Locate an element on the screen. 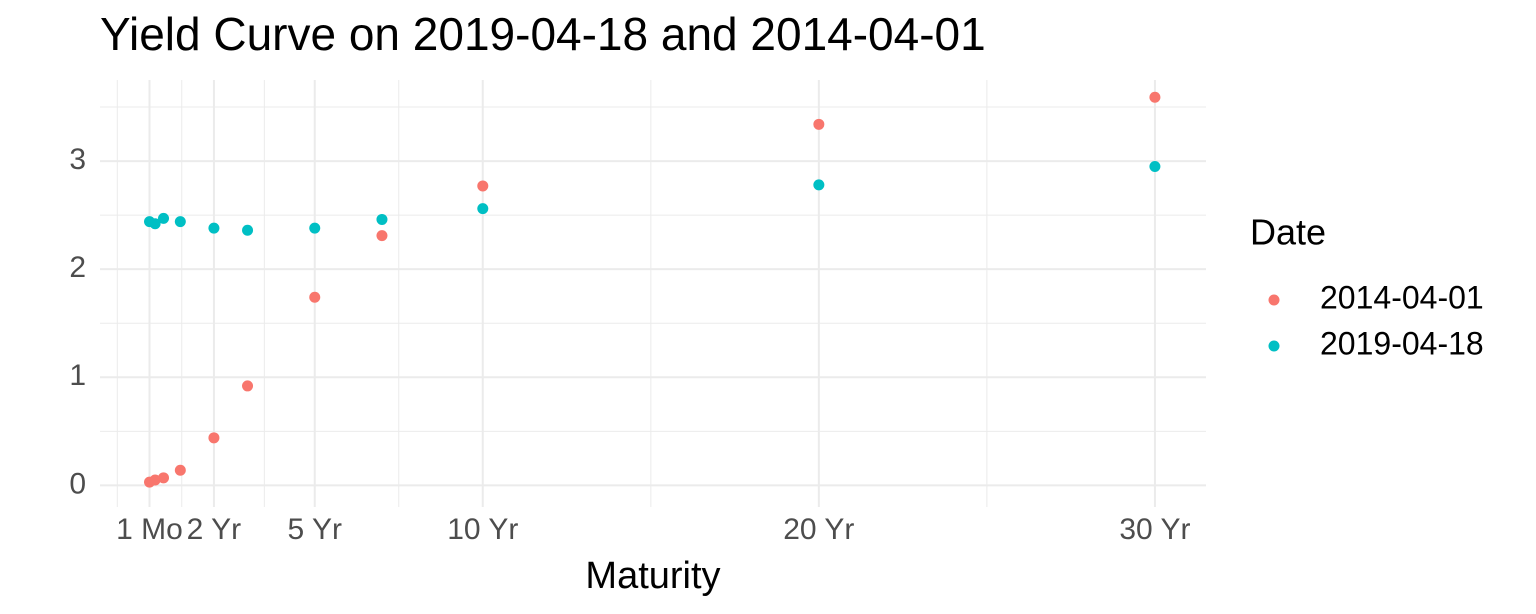  x-tick-label: 2 Yr is located at coordinates (214, 529).